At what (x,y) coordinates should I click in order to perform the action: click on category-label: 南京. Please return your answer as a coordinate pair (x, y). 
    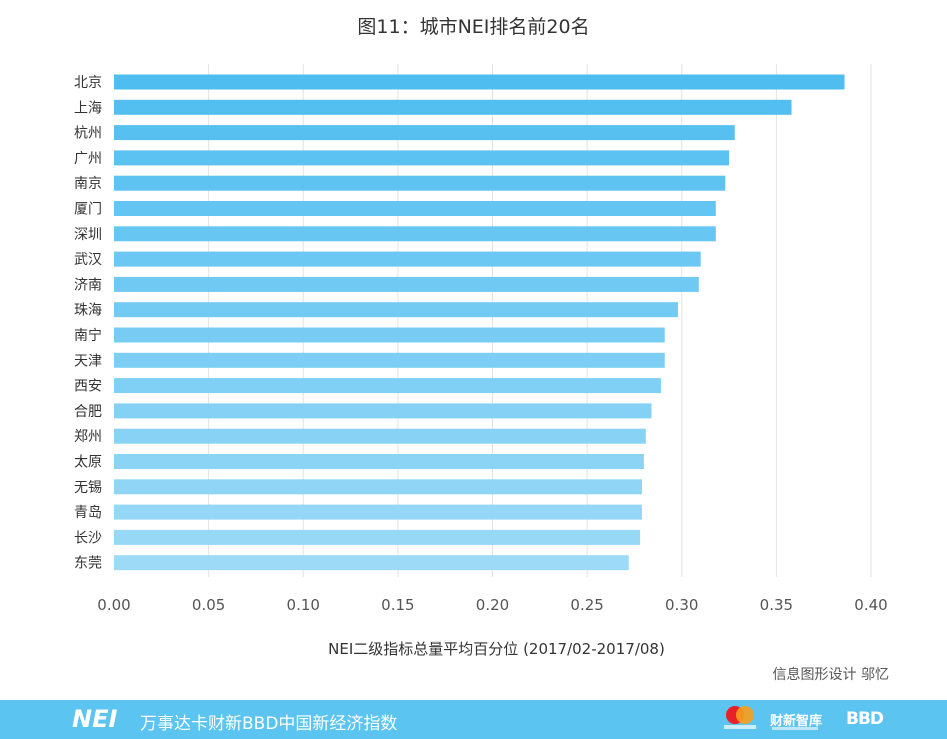
    Looking at the image, I should click on (88, 184).